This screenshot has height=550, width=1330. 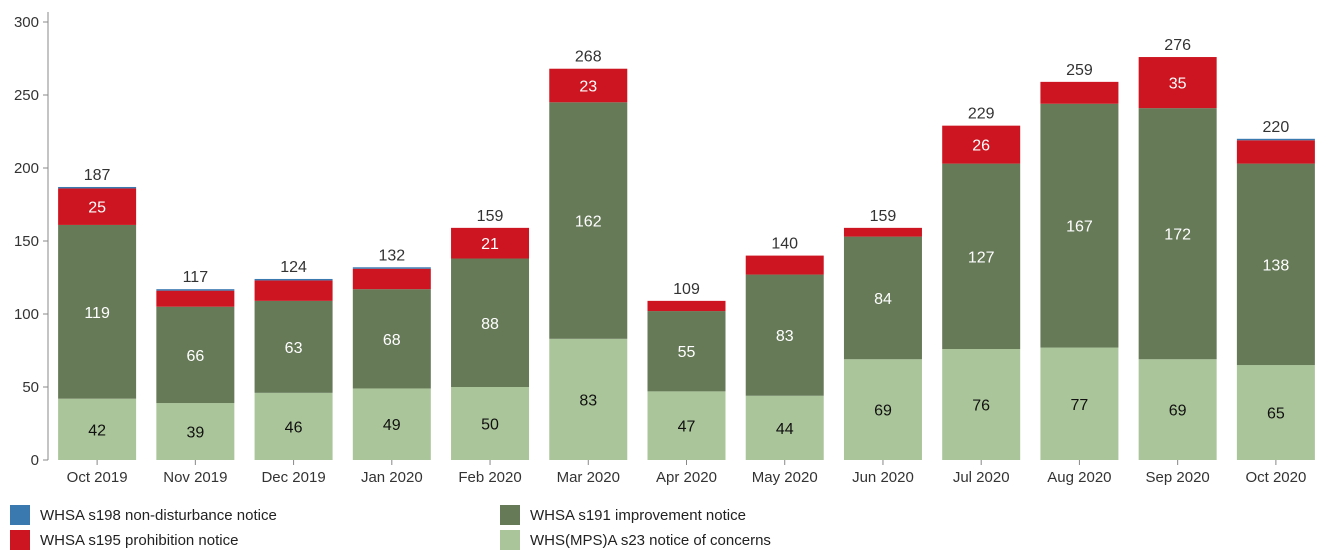 I want to click on x-tick-label: Feb 2020, so click(x=489, y=477).